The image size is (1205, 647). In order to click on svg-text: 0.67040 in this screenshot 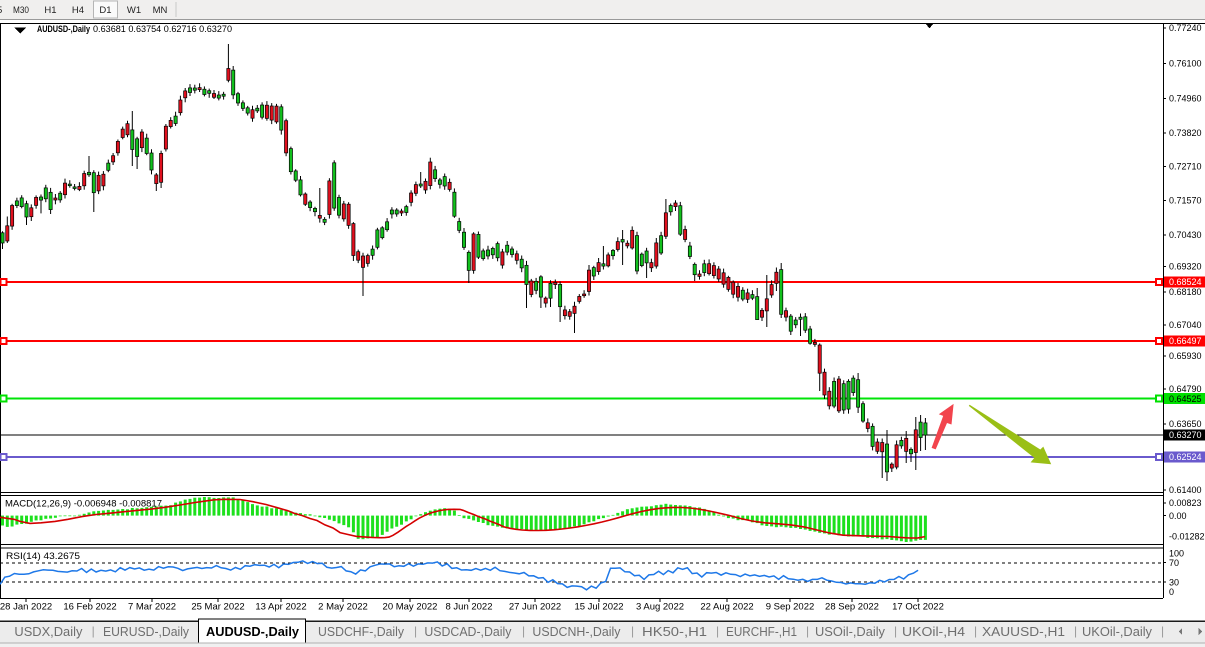, I will do `click(1185, 325)`.